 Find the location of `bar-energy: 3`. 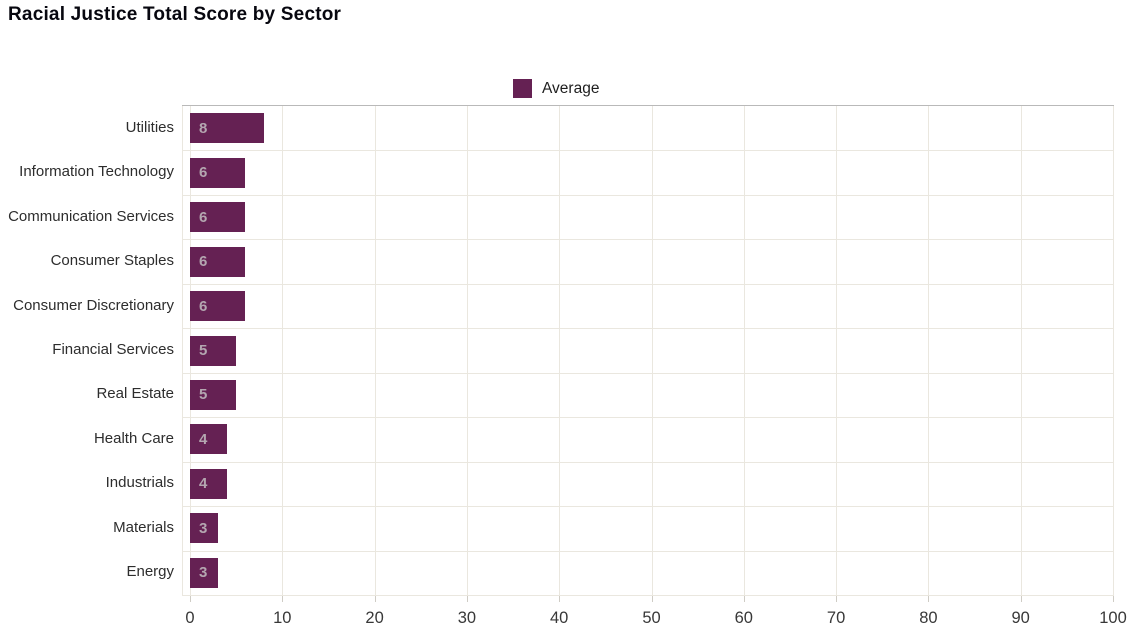

bar-energy: 3 is located at coordinates (204, 572).